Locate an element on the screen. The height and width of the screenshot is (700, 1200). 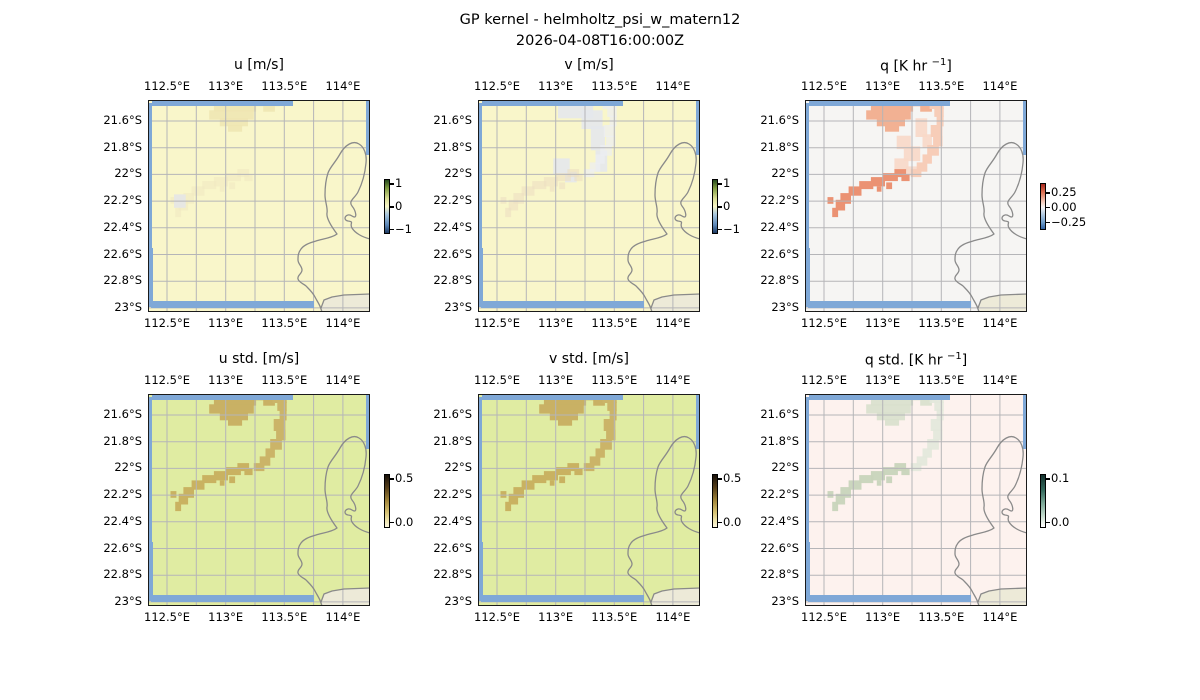
y-tick-q_std: 22.4°S is located at coordinates (779, 520).